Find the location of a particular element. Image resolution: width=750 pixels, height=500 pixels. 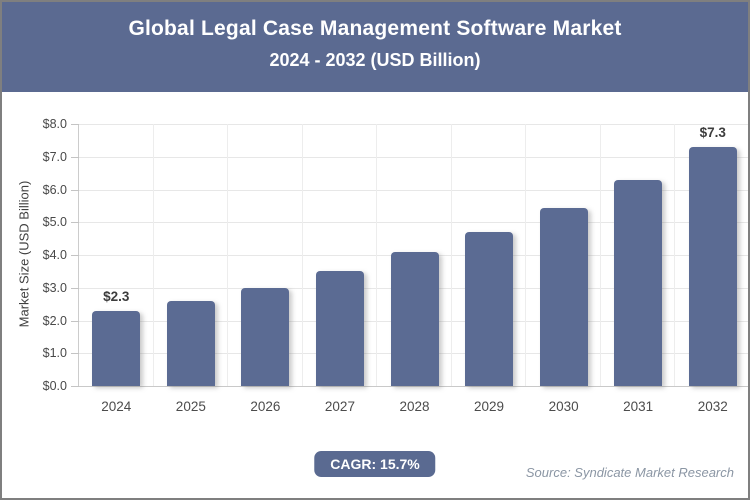

x-axis-label: 2026 is located at coordinates (265, 406).